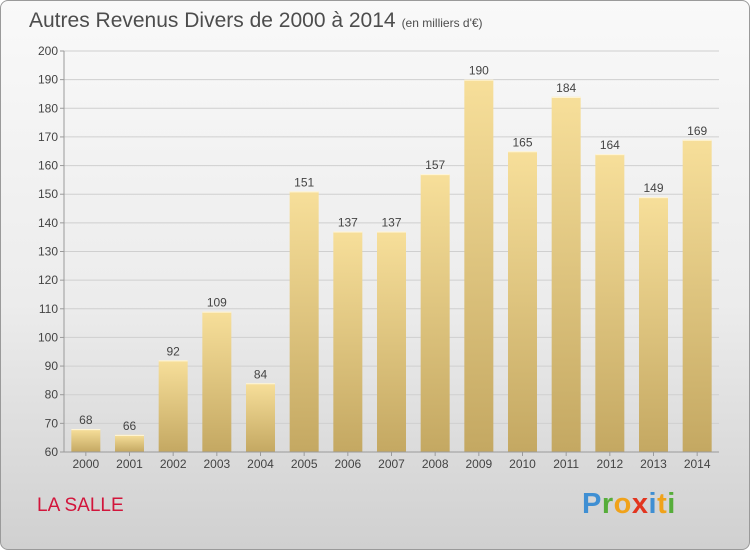  What do you see at coordinates (347, 464) in the screenshot?
I see `x-tick-label: 2006` at bounding box center [347, 464].